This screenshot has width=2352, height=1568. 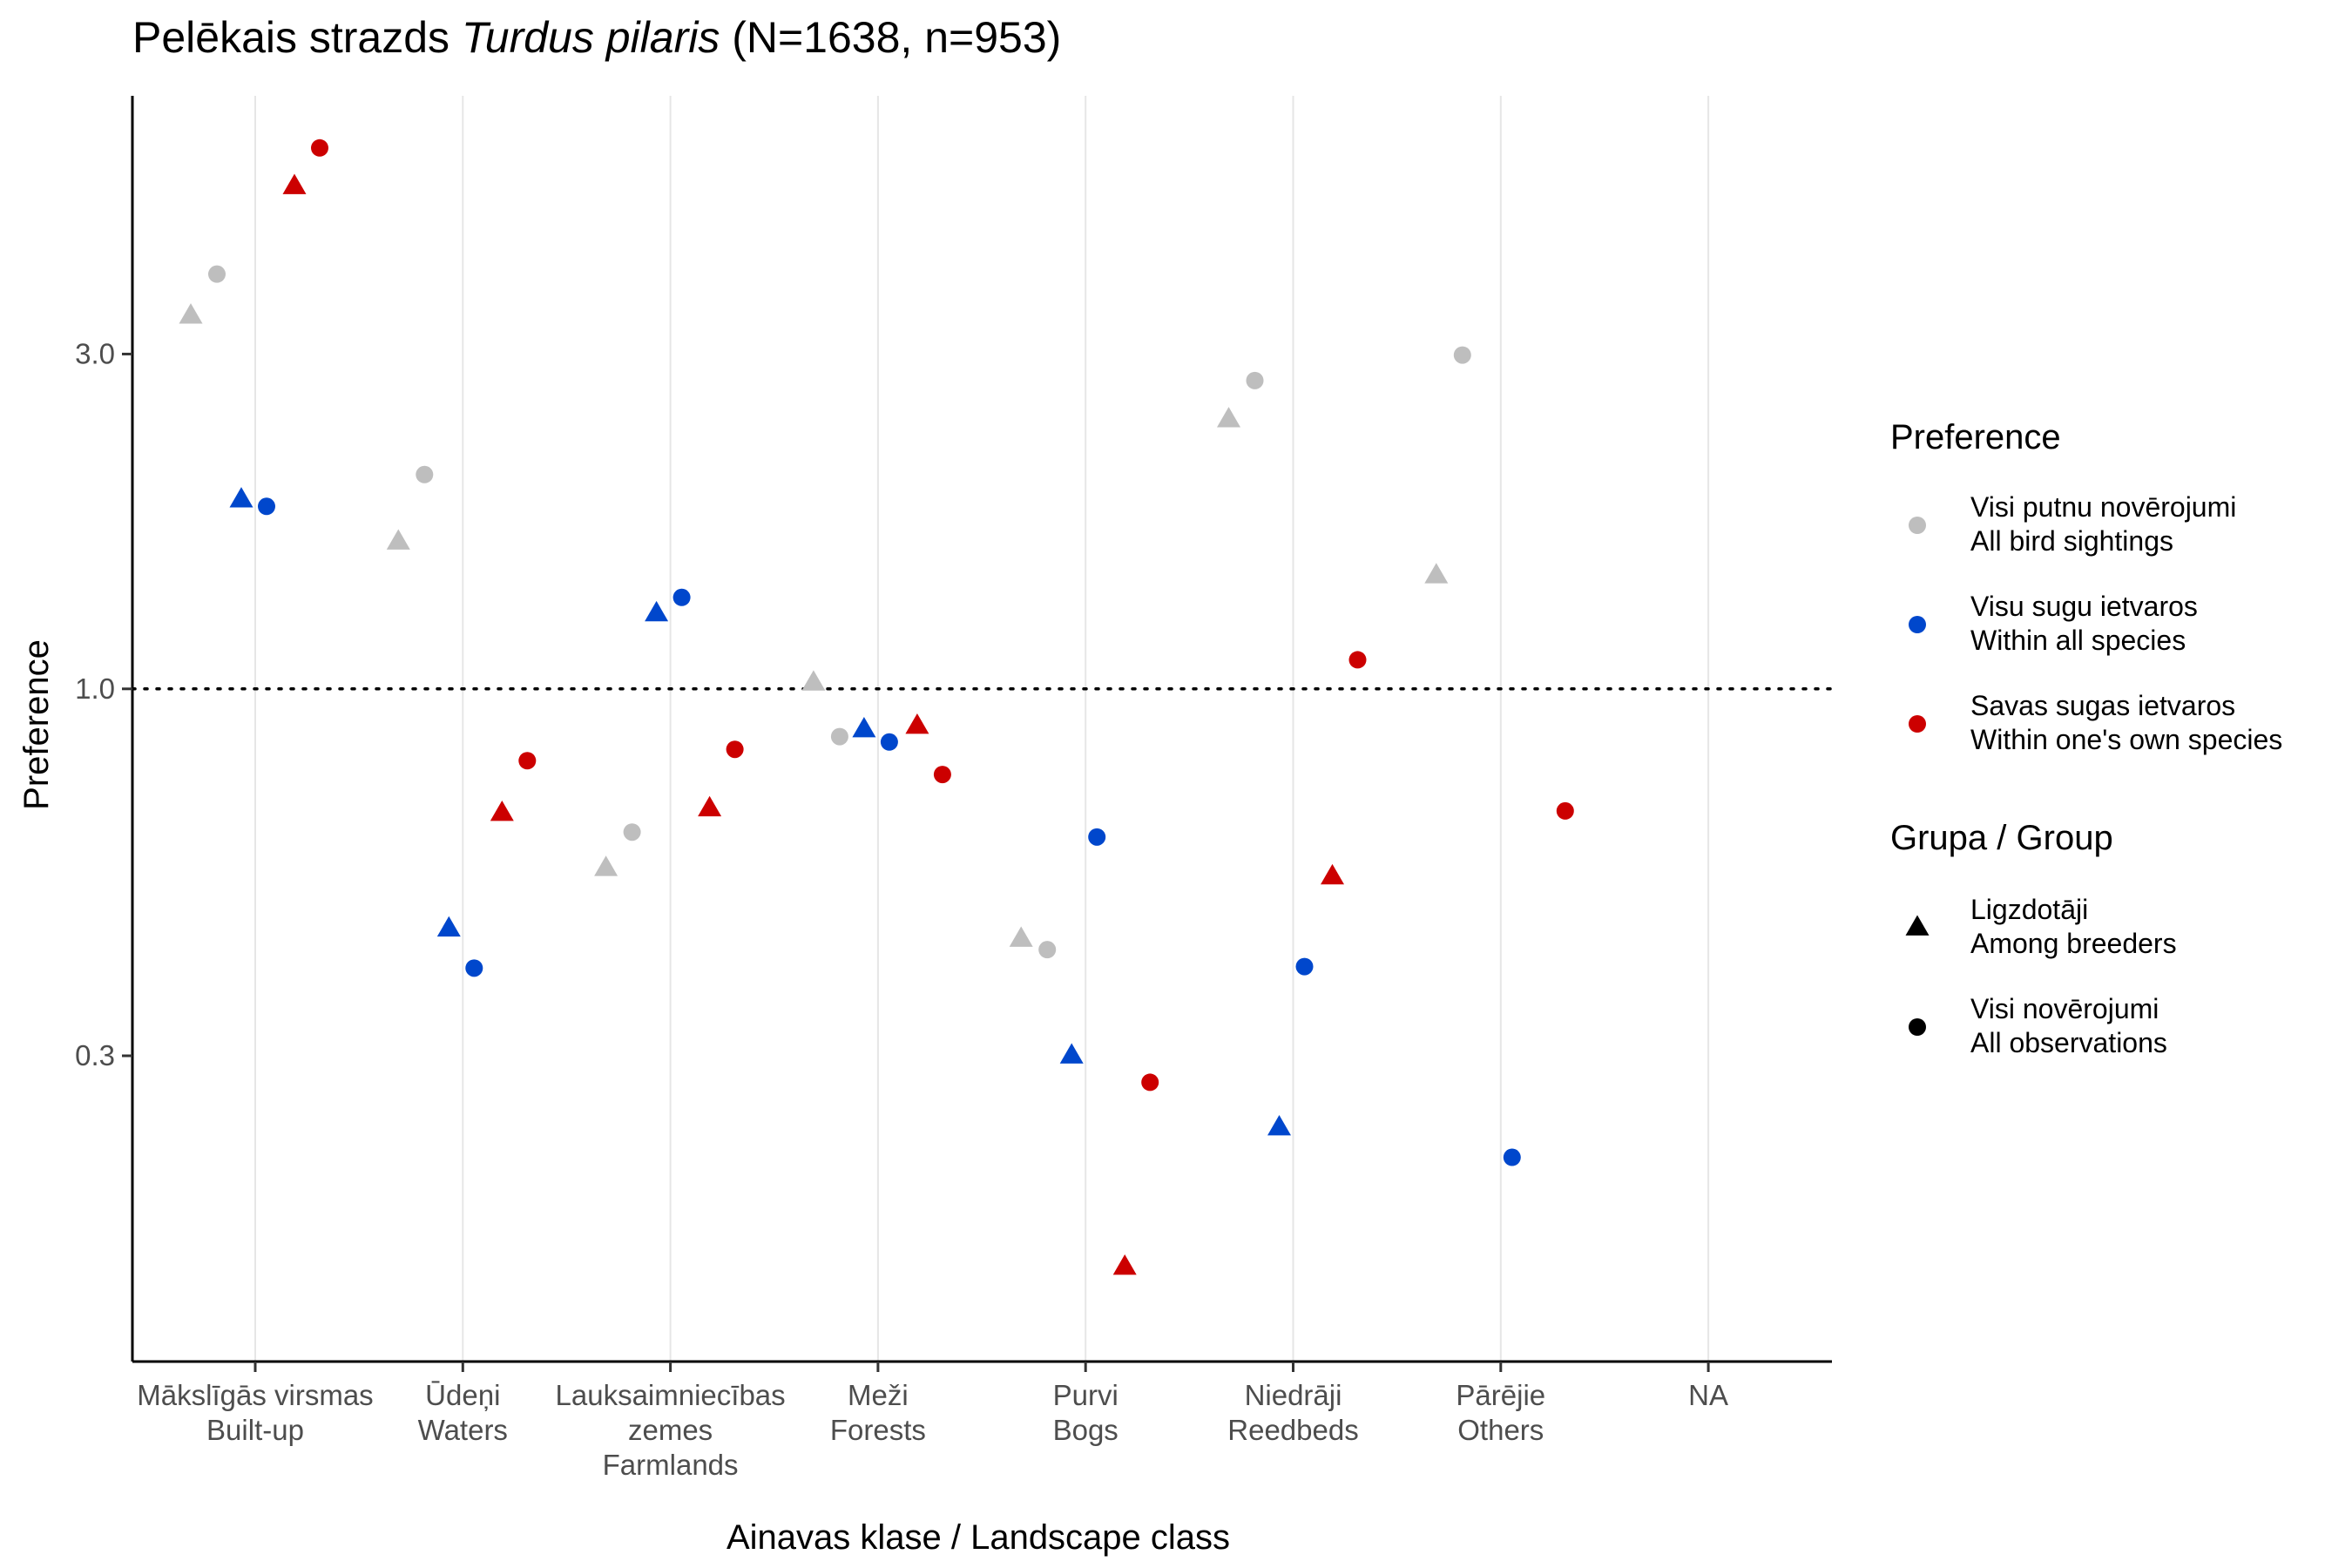 What do you see at coordinates (1917, 525) in the screenshot?
I see `legend-key-all-bird-sightings` at bounding box center [1917, 525].